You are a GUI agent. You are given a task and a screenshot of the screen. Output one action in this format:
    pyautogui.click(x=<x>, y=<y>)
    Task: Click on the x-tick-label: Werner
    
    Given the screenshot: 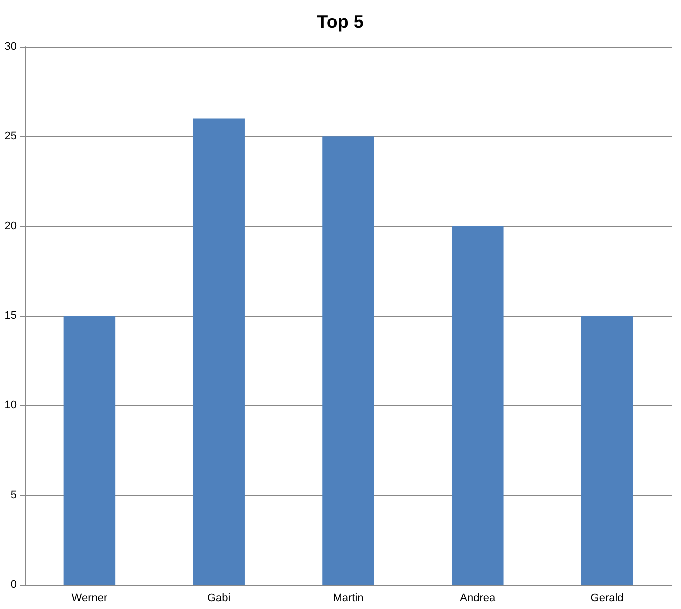 What is the action you would take?
    pyautogui.click(x=90, y=598)
    